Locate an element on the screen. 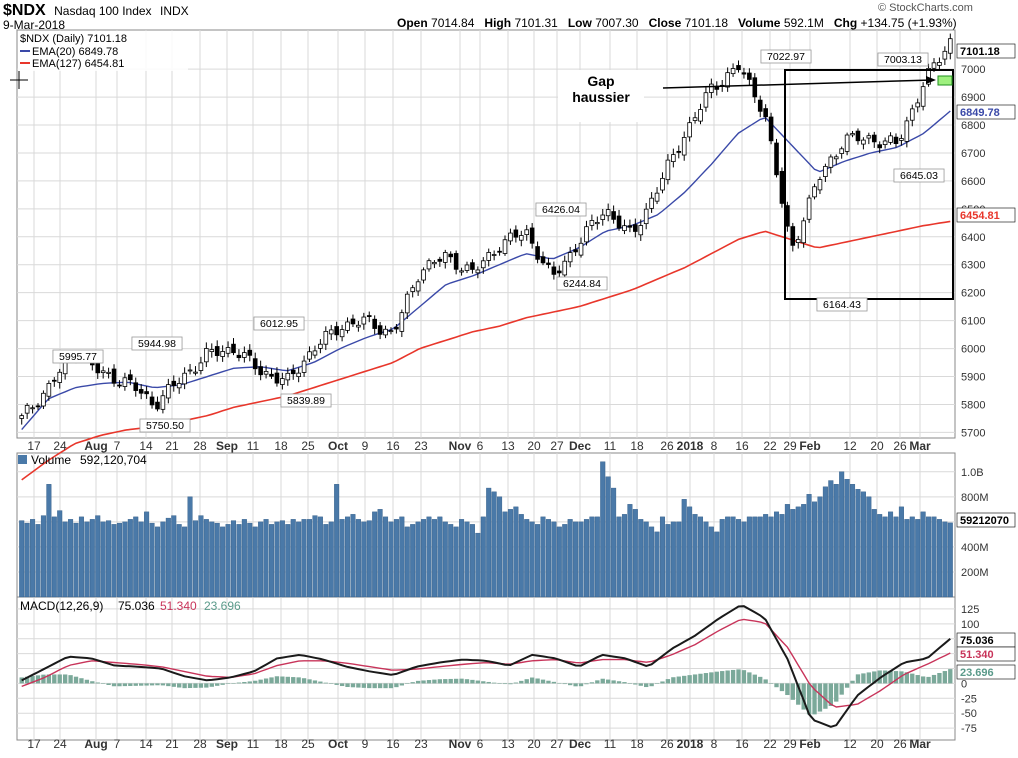 The height and width of the screenshot is (758, 1018). x-tick-label: 29 is located at coordinates (790, 744).